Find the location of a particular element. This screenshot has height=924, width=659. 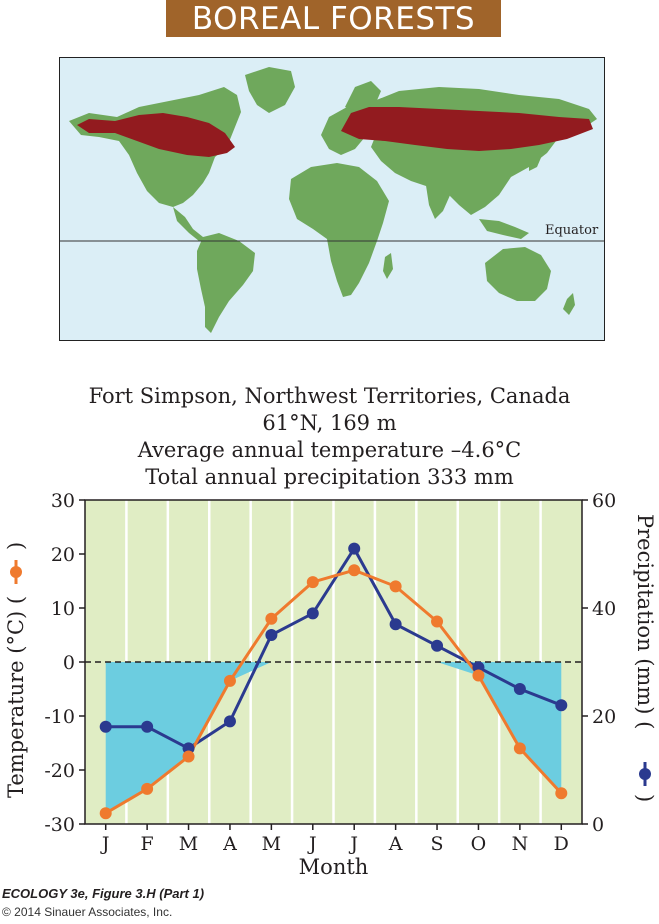

left-axis-title: Temperature (°C) ( is located at coordinates (16, 697).